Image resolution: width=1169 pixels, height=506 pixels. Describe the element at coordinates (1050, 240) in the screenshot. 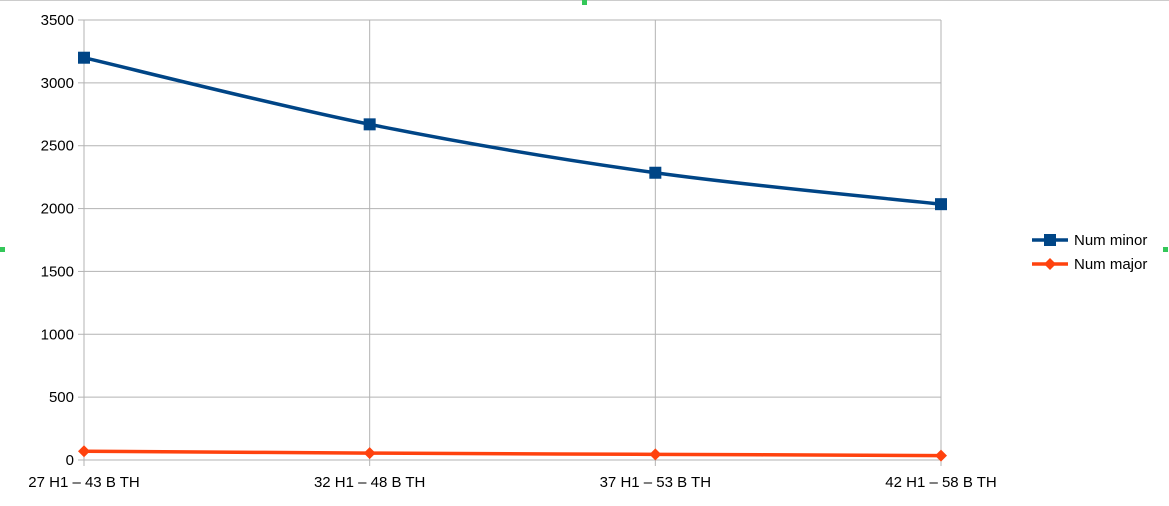

I see `legend-marker-num-minor` at that location.